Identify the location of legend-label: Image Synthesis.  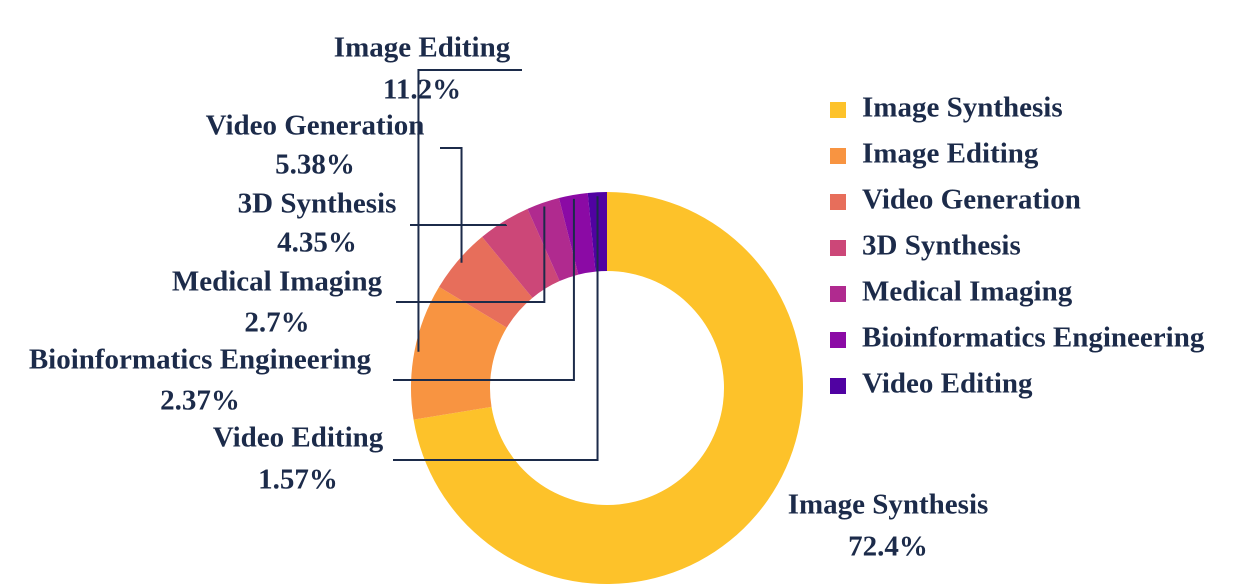
(962, 108).